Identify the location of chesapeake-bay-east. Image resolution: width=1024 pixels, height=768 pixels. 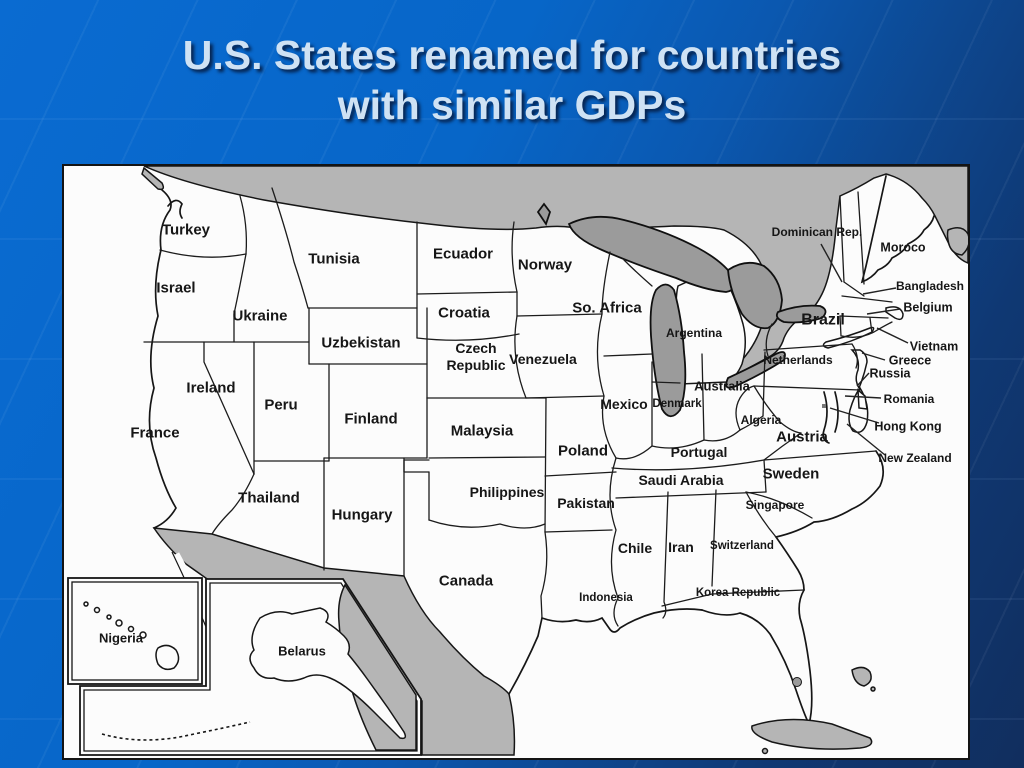
(836, 412).